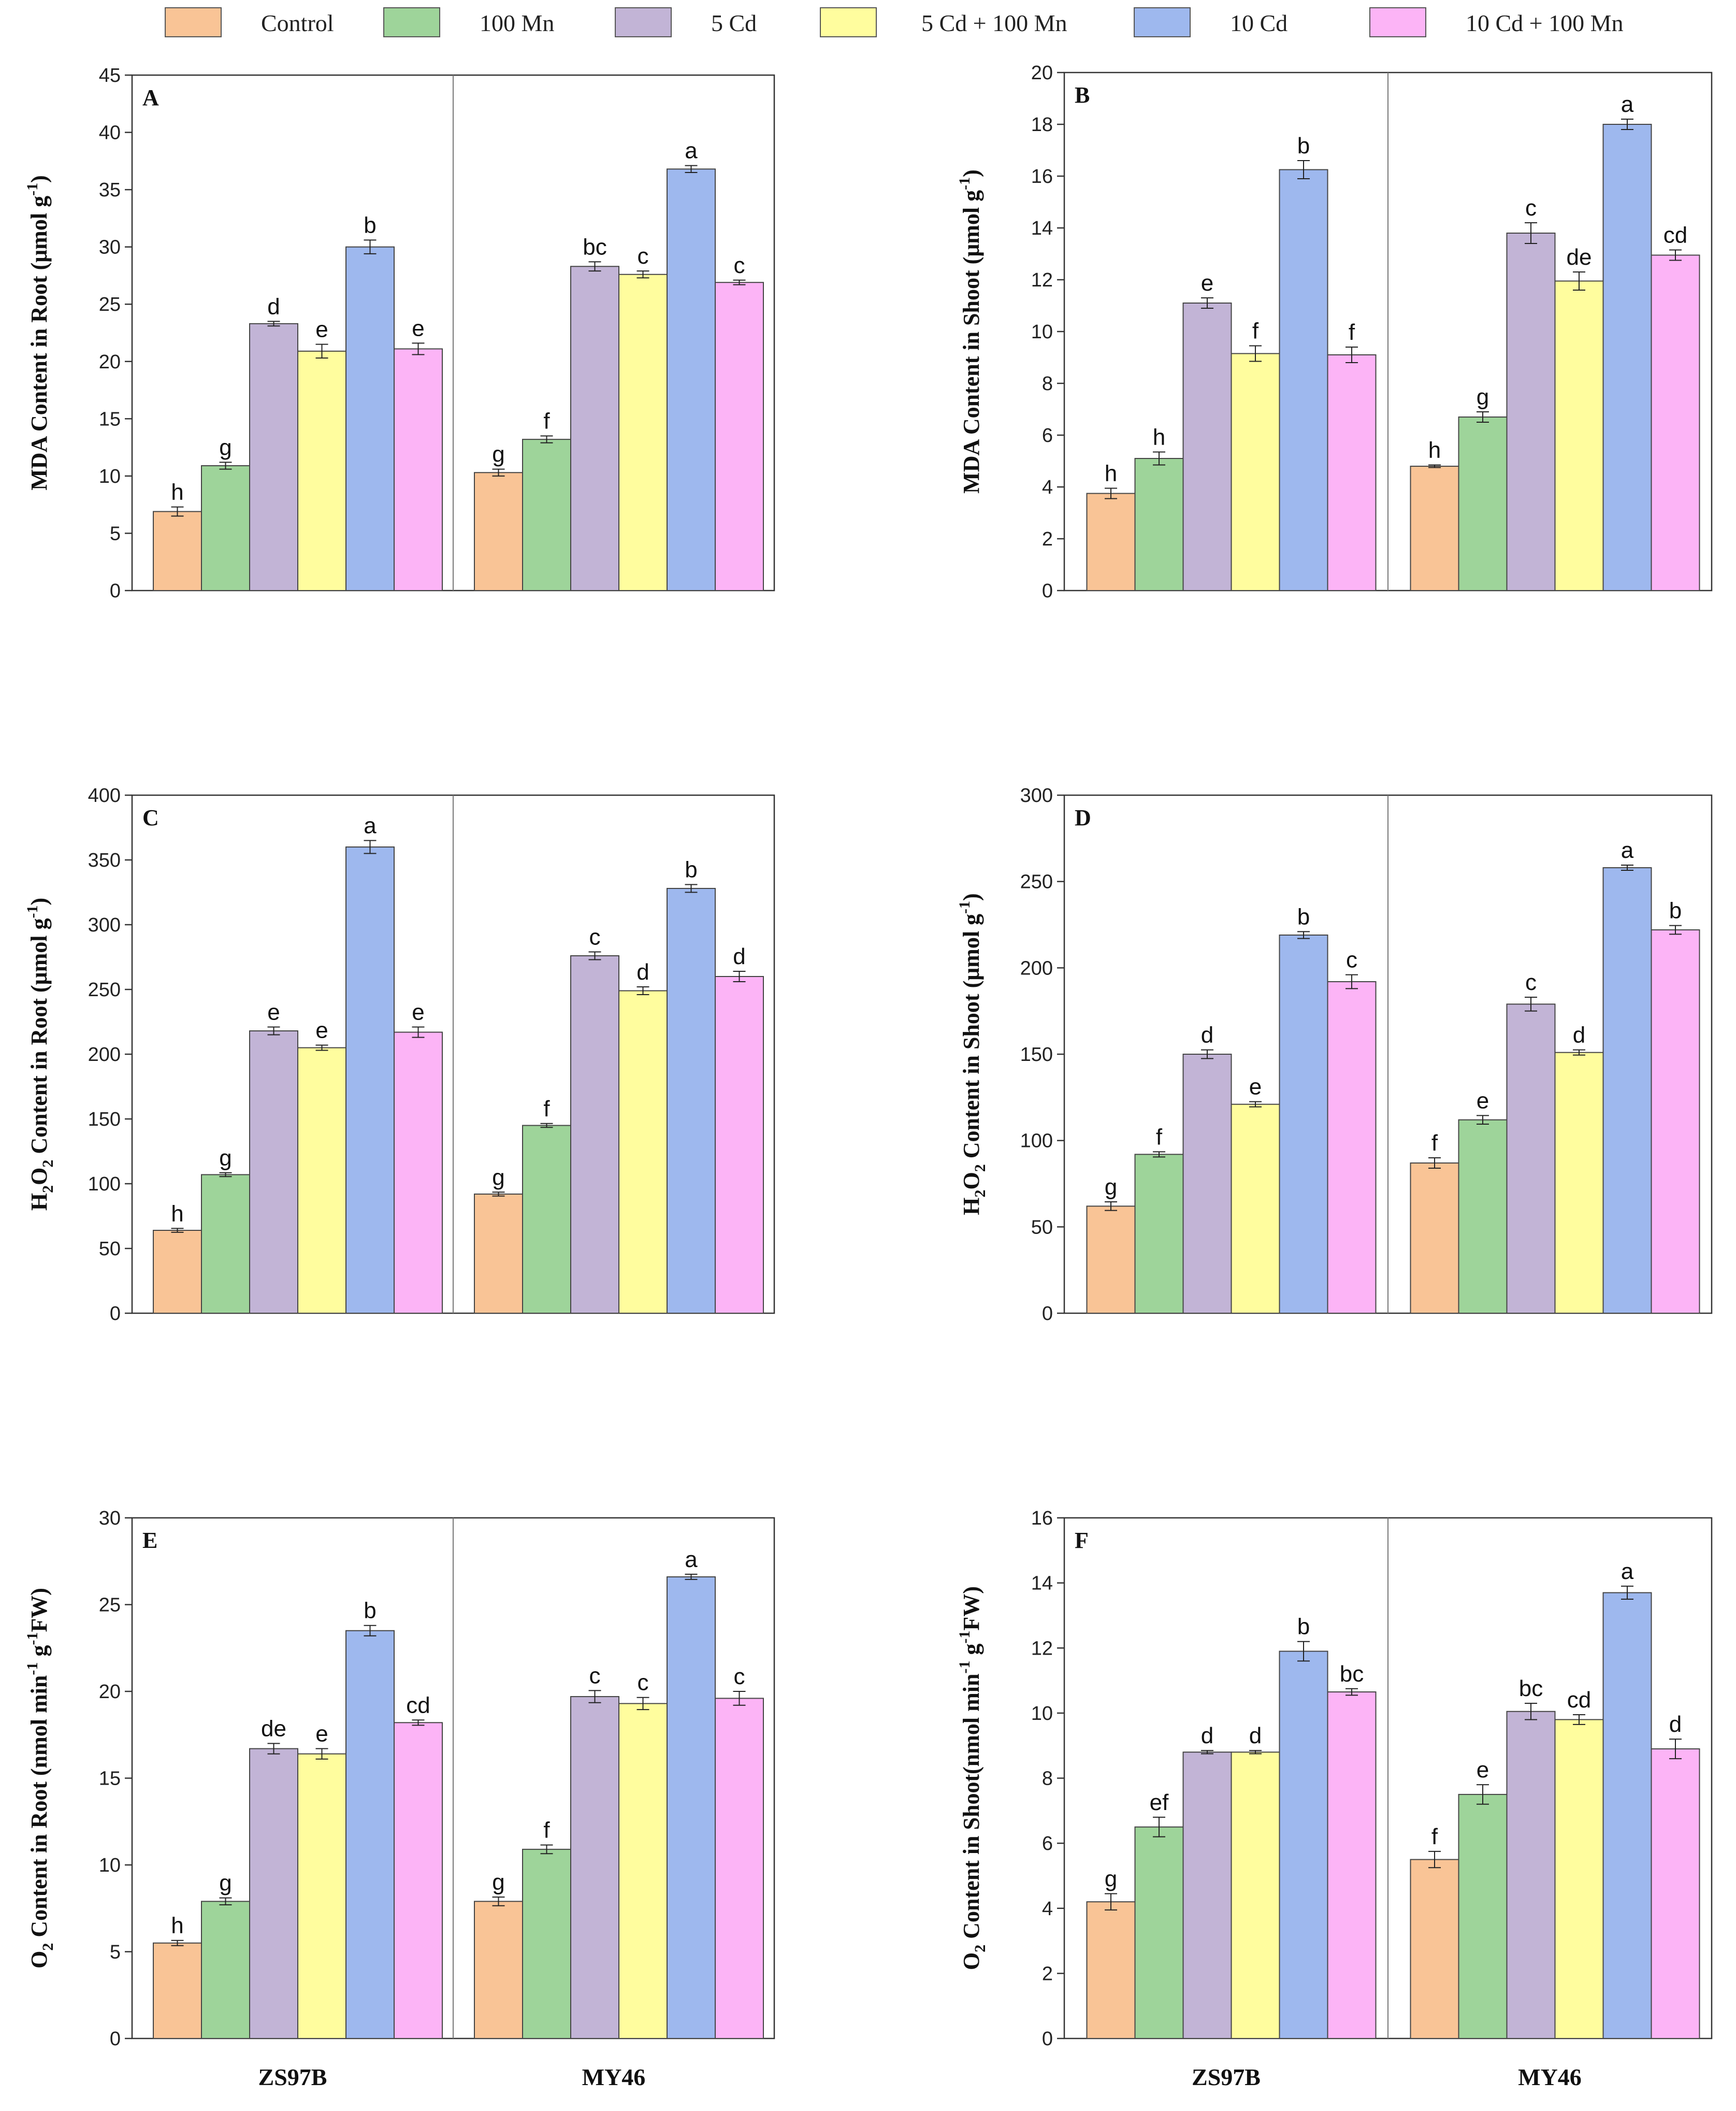 Image resolution: width=1736 pixels, height=2111 pixels. Describe the element at coordinates (110, 133) in the screenshot. I see `y-tick-label: 40` at that location.